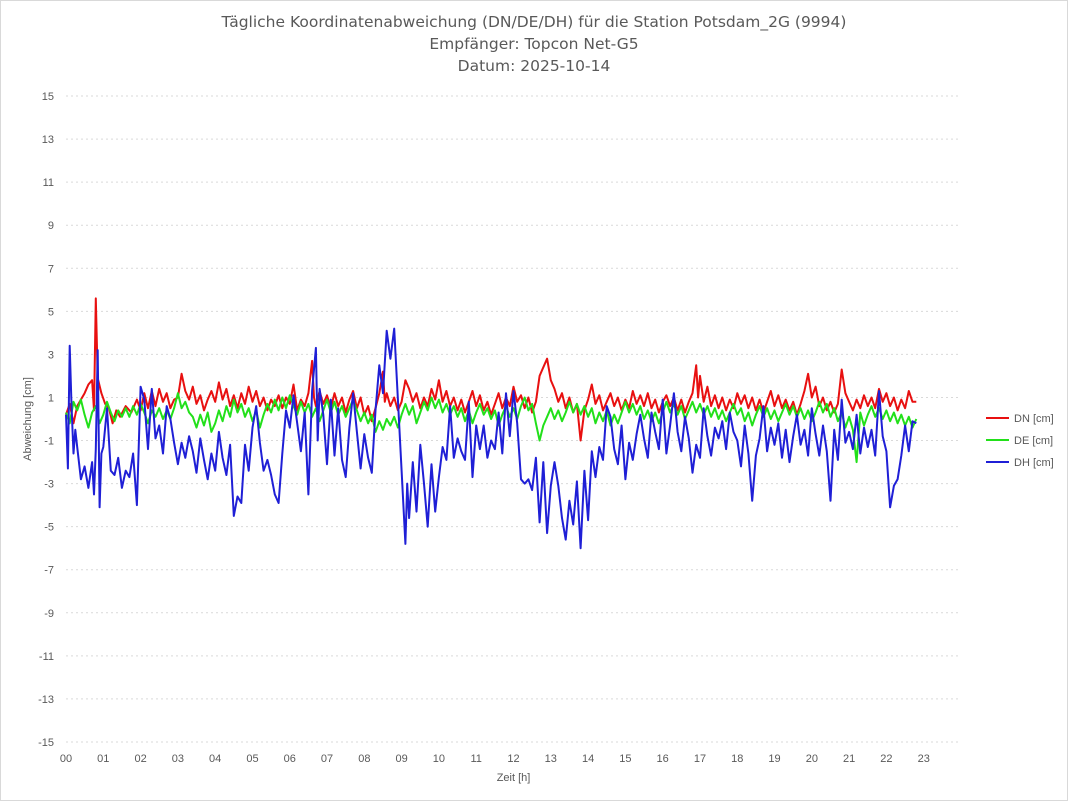 This screenshot has width=1068, height=801. What do you see at coordinates (924, 759) in the screenshot?
I see `x-tick-label: 23` at bounding box center [924, 759].